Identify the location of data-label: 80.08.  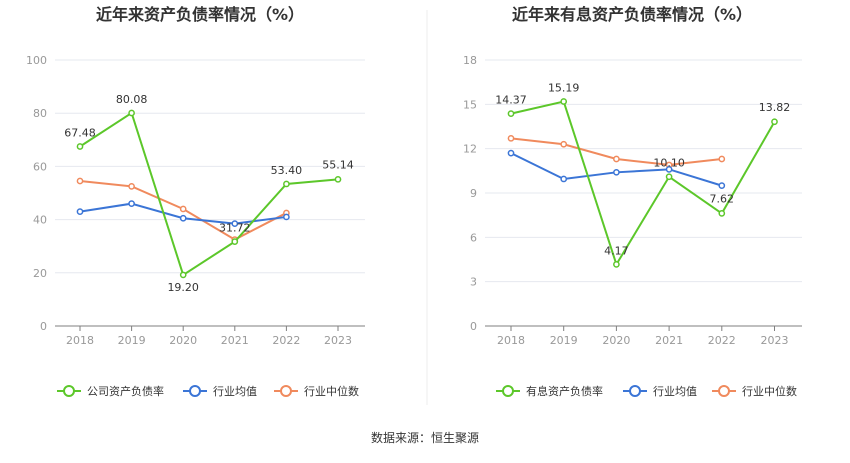
(132, 99).